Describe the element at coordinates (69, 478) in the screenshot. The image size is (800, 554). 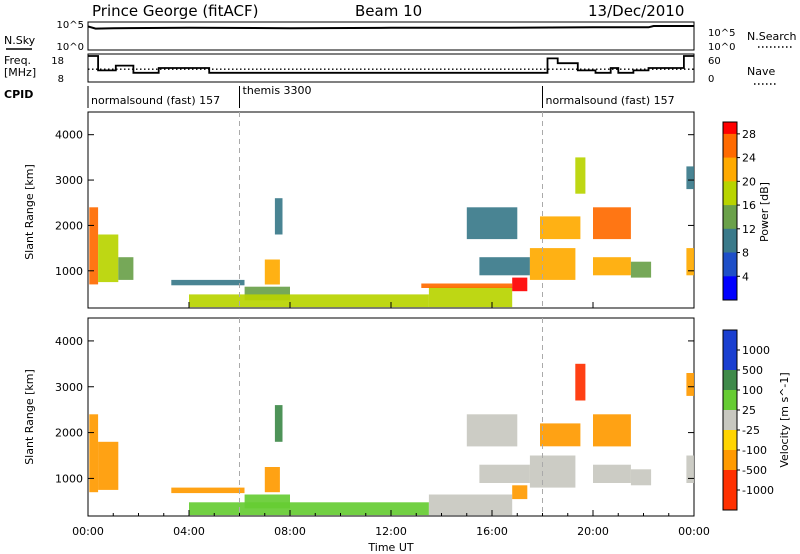
I see `velocity-ytick-label: 1000` at that location.